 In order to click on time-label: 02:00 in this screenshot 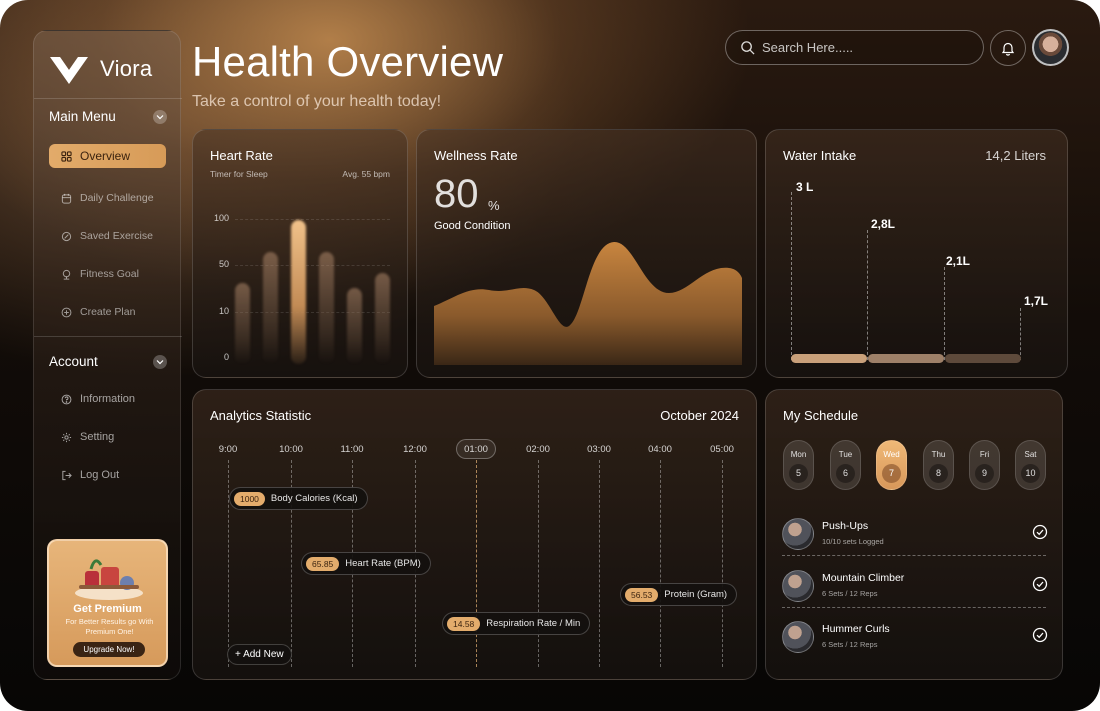, I will do `click(538, 449)`.